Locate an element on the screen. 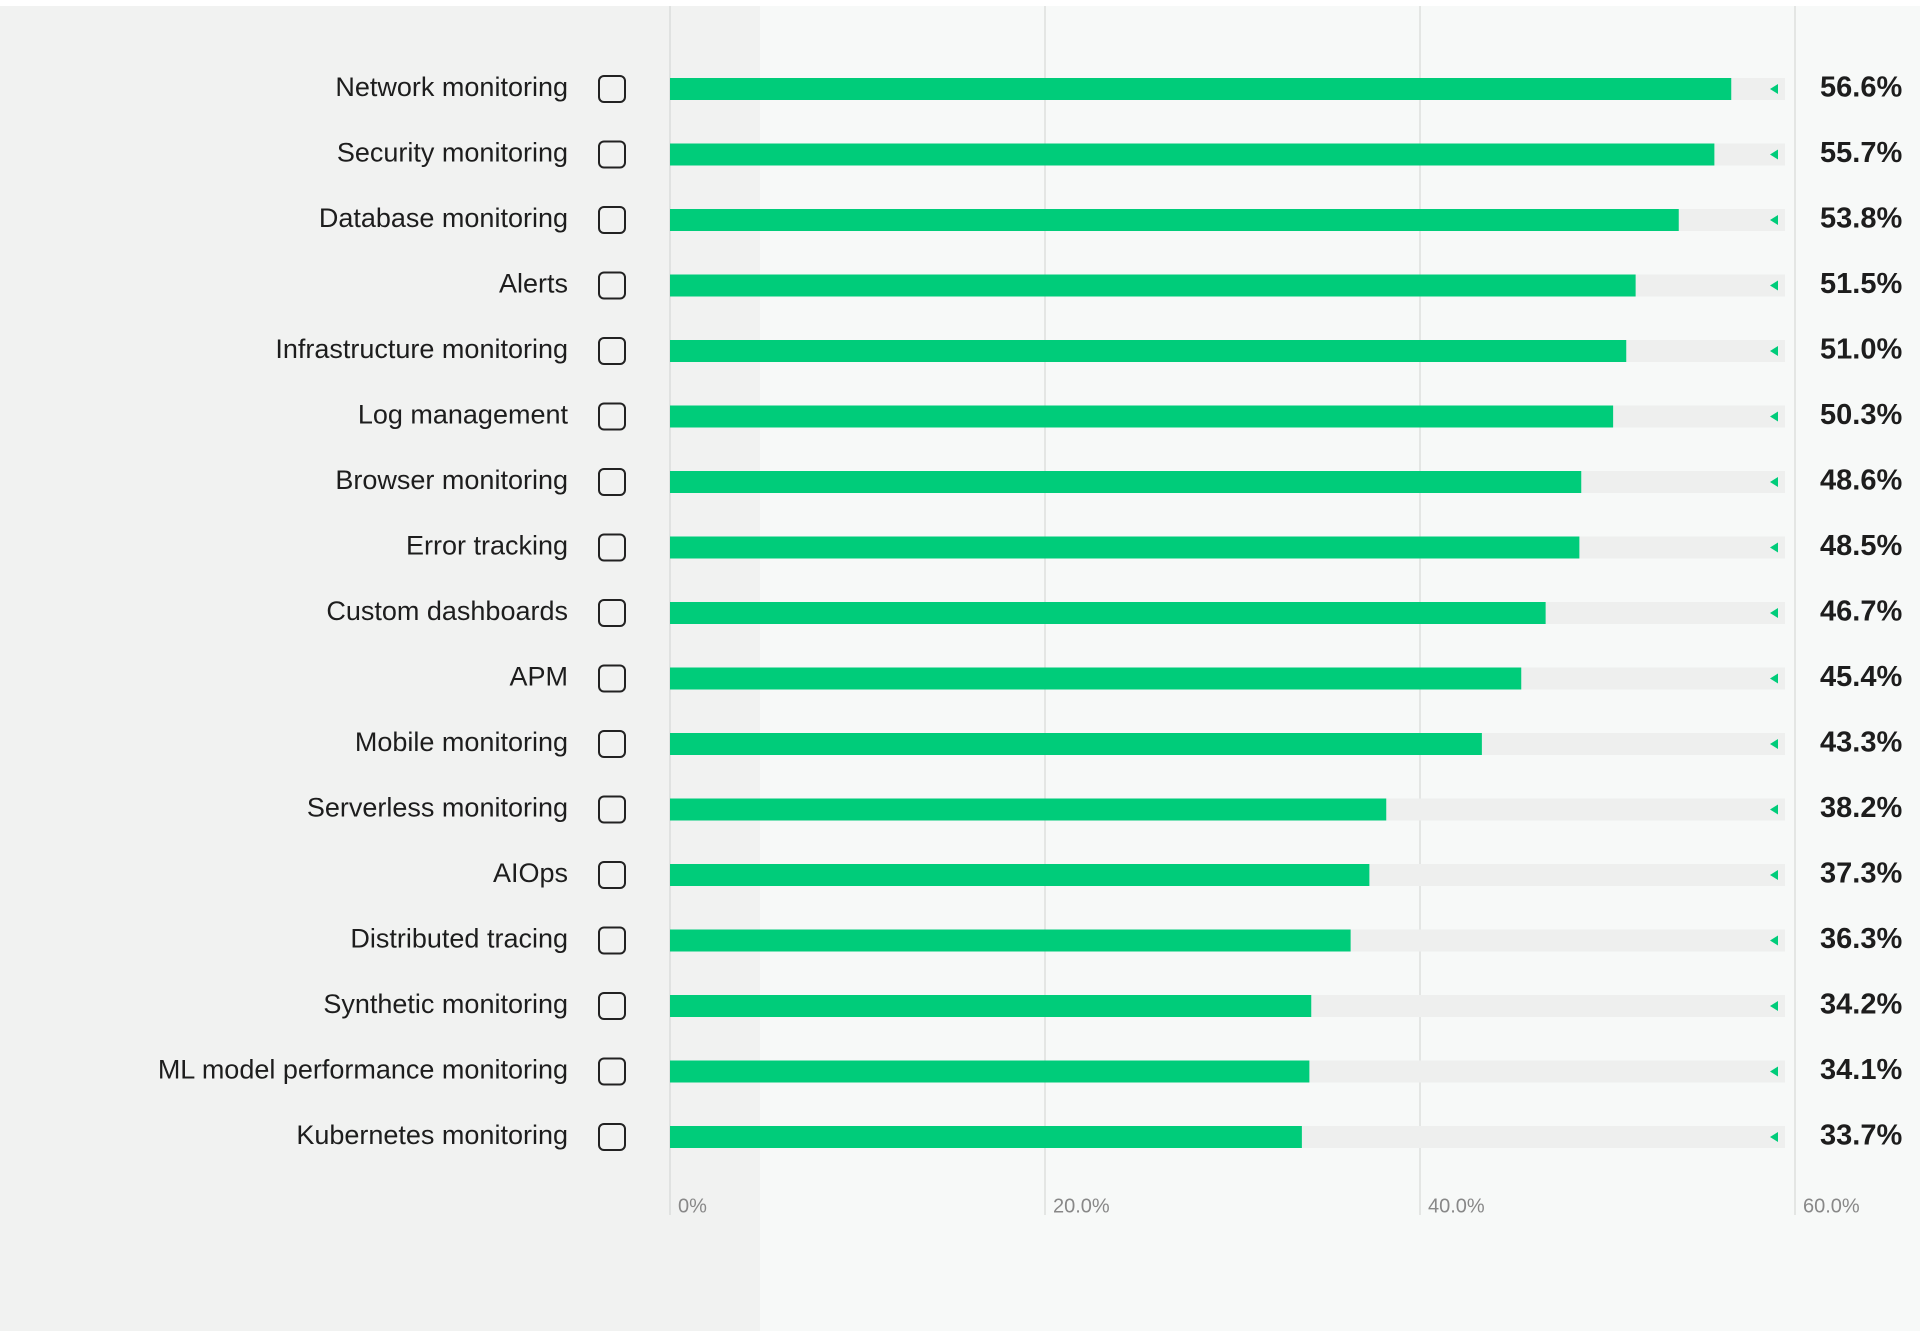  value-label: 55.7% is located at coordinates (1861, 153).